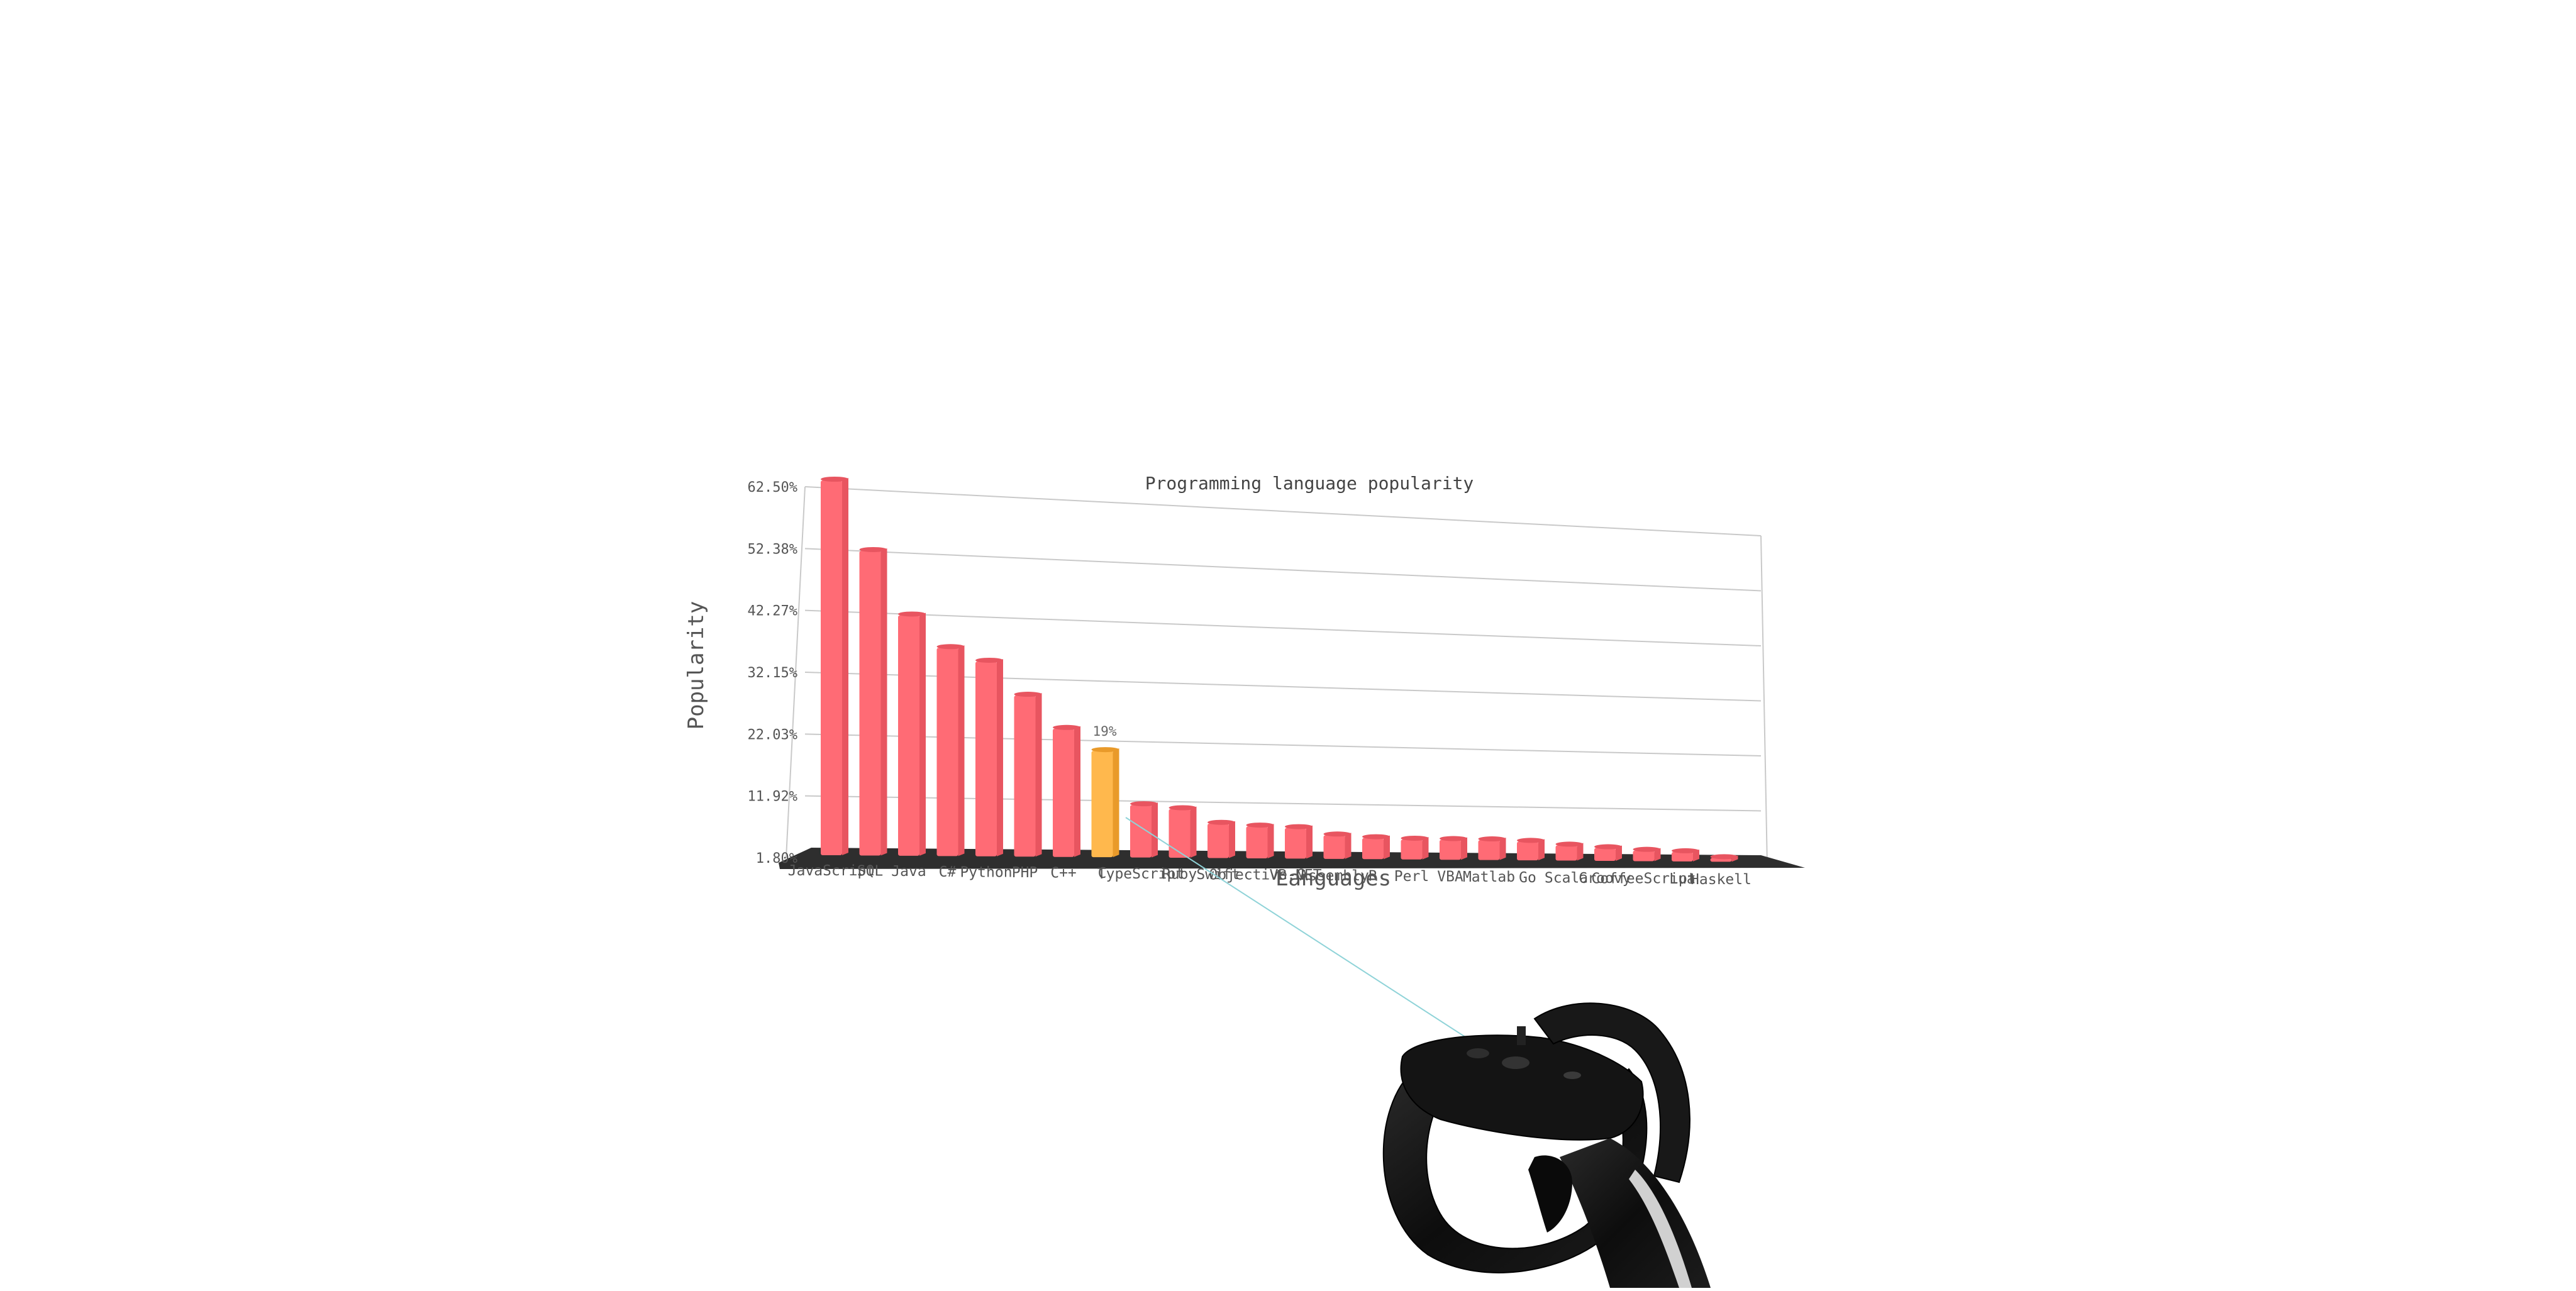 The width and height of the screenshot is (2576, 1291). What do you see at coordinates (1063, 873) in the screenshot?
I see `x-tick-label: C++` at bounding box center [1063, 873].